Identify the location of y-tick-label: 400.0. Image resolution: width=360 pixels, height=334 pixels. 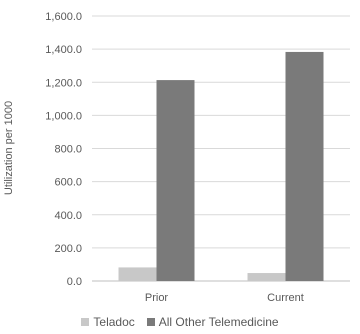
(68, 216).